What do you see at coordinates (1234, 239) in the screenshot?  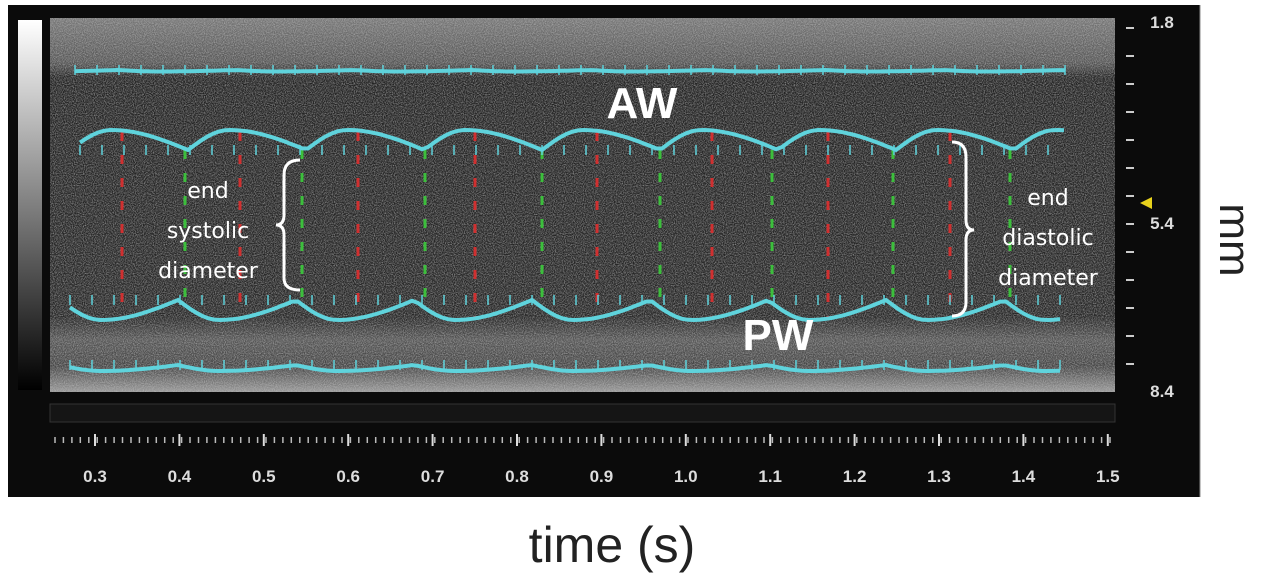 I see `y-unit: mm` at bounding box center [1234, 239].